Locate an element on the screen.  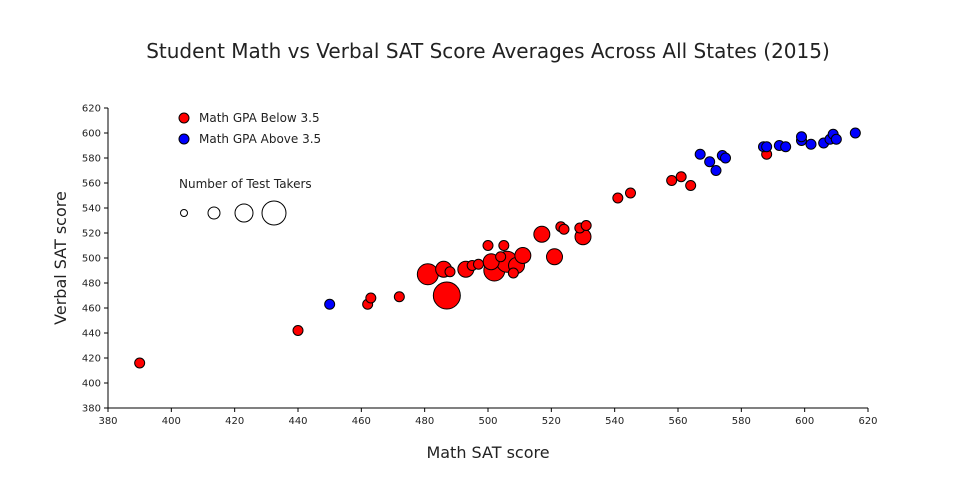
y-tick-label: 600 is located at coordinates (91, 134).